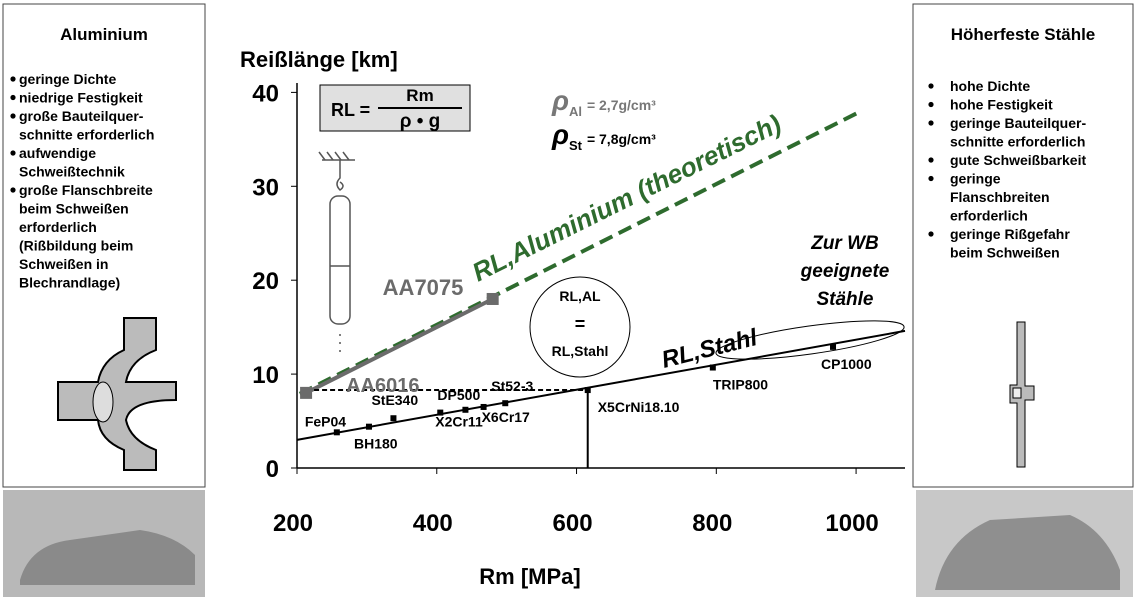 The height and width of the screenshot is (602, 1136). I want to click on point-label: TRIP800, so click(740, 385).